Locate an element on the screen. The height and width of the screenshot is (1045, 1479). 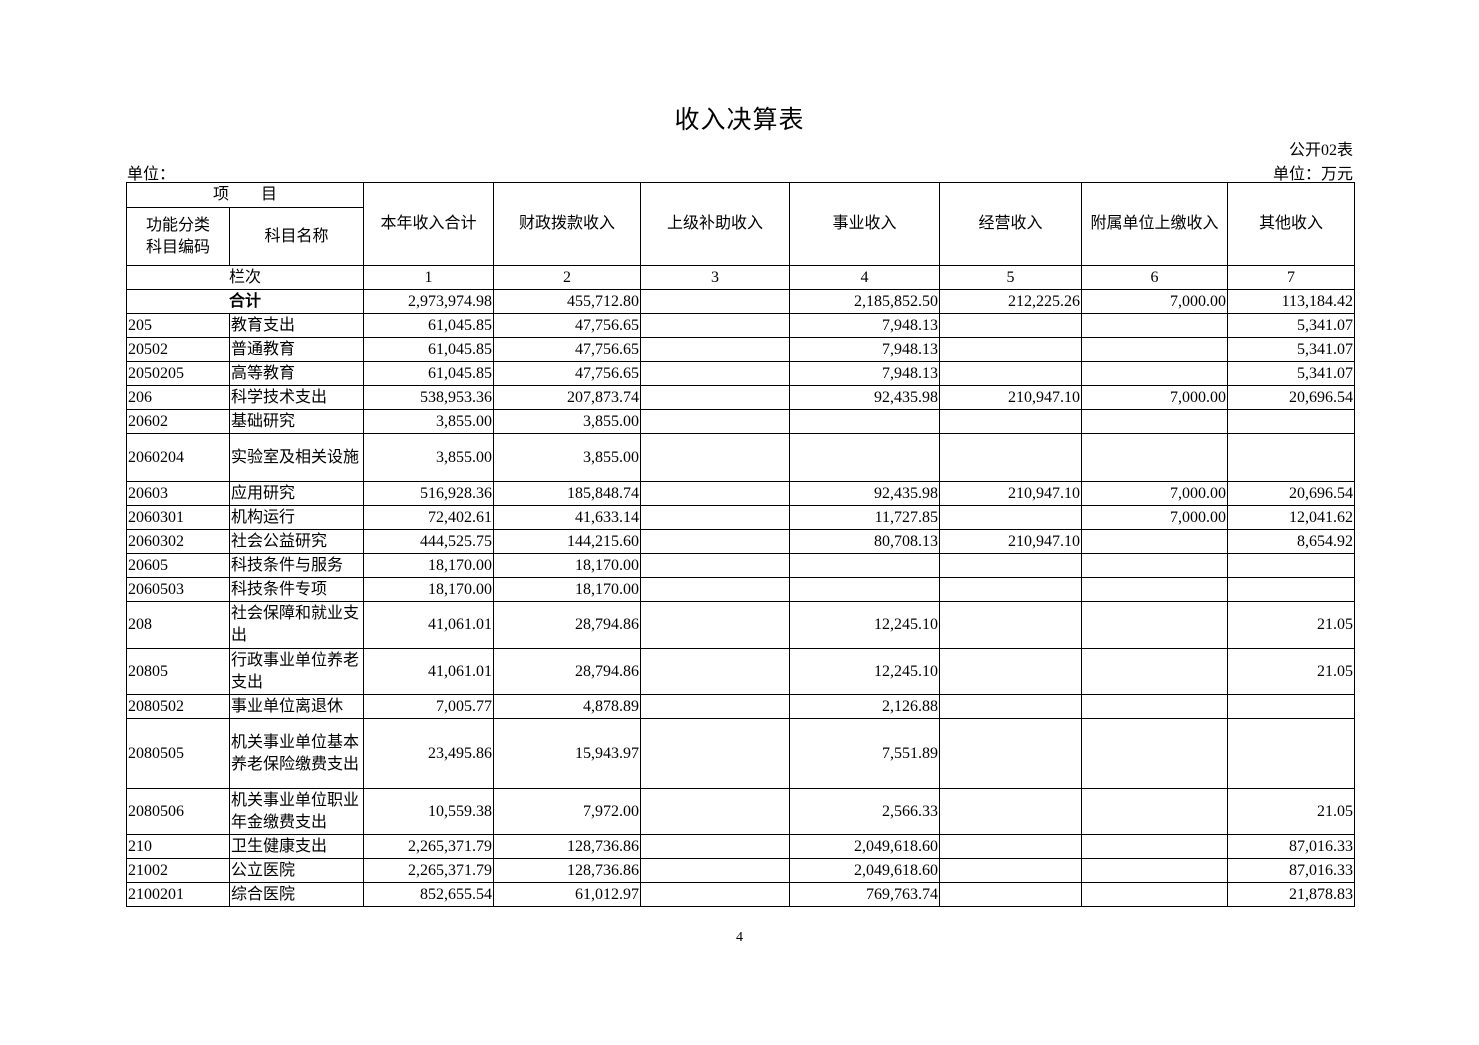
cell-value: 21.05 is located at coordinates (1291, 625).